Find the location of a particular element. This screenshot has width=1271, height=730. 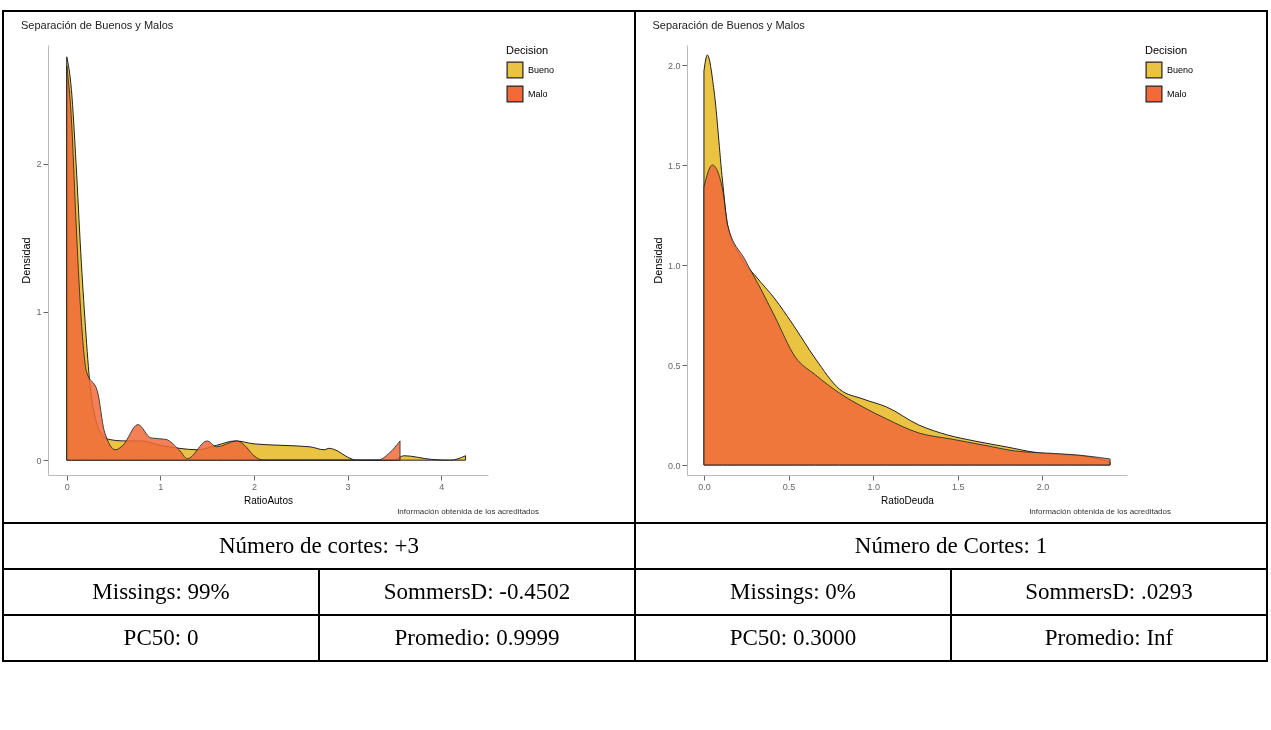

text: Missings: 0% is located at coordinates (793, 592).